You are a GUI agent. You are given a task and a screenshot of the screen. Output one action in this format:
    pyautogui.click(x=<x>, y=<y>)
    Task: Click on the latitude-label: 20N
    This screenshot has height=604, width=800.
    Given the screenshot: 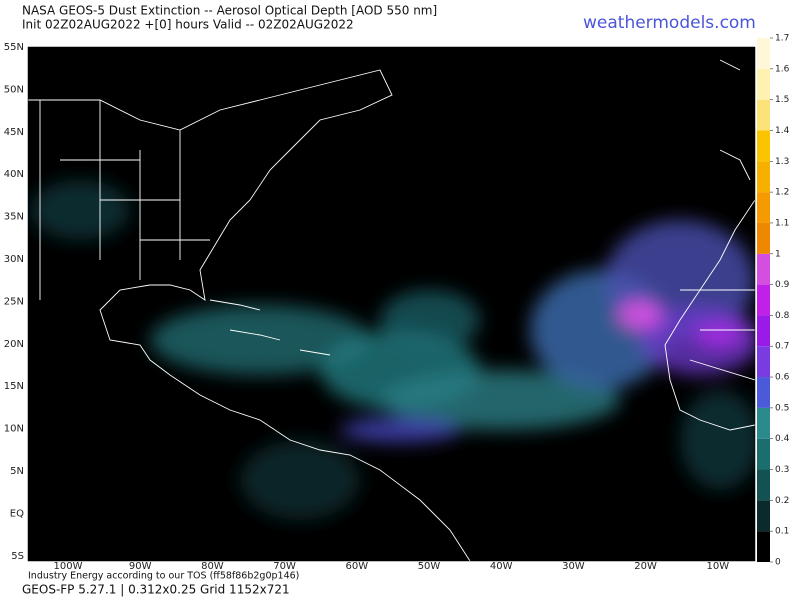 What is the action you would take?
    pyautogui.click(x=14, y=344)
    